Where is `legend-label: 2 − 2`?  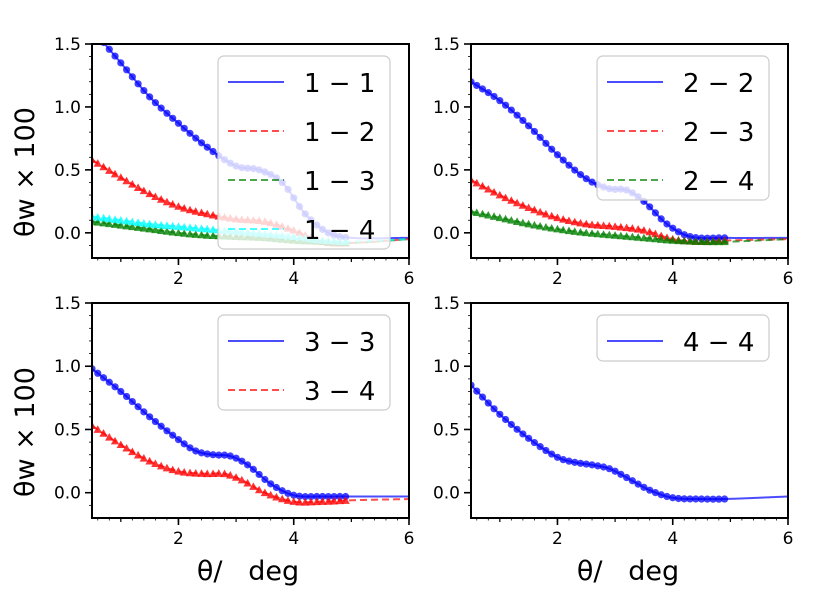 legend-label: 2 − 2 is located at coordinates (718, 84).